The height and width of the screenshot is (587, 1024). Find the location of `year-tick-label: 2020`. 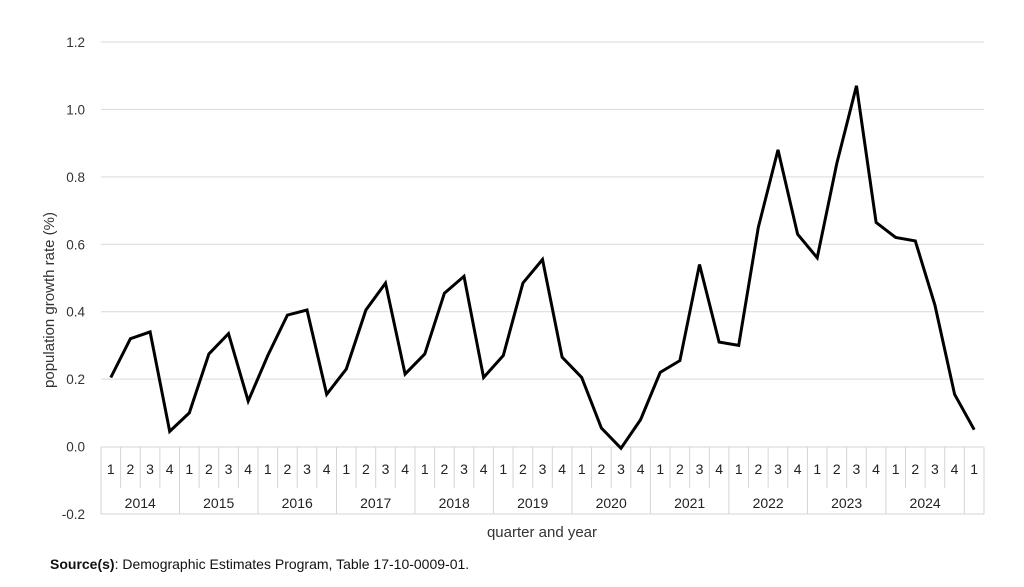

year-tick-label: 2020 is located at coordinates (611, 503).